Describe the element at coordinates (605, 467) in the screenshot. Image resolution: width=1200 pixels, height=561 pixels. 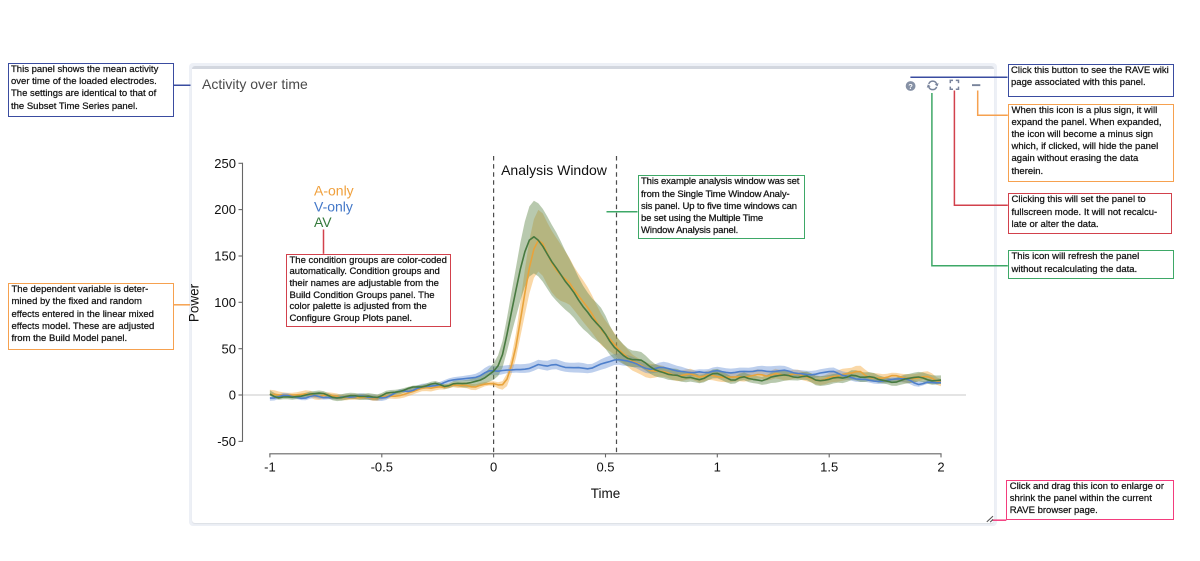
I see `svg-text: 0.5` at that location.